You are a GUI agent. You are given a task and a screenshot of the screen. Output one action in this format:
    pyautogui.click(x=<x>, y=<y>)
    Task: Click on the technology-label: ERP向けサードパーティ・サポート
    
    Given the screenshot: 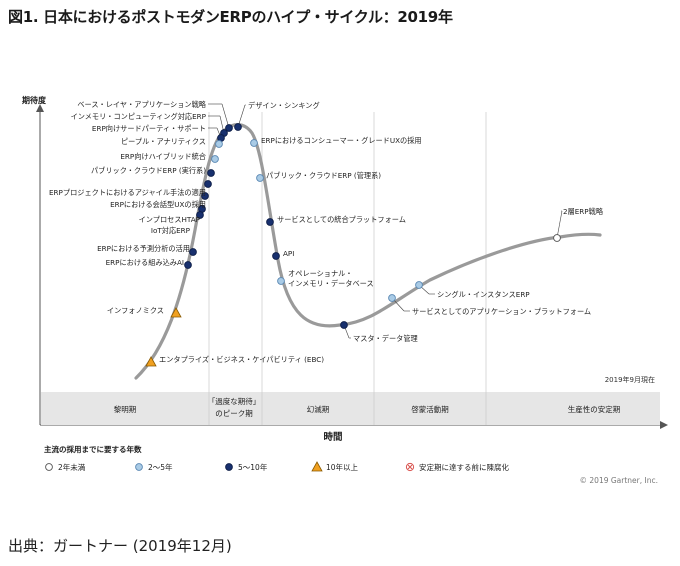 What is the action you would take?
    pyautogui.click(x=149, y=128)
    